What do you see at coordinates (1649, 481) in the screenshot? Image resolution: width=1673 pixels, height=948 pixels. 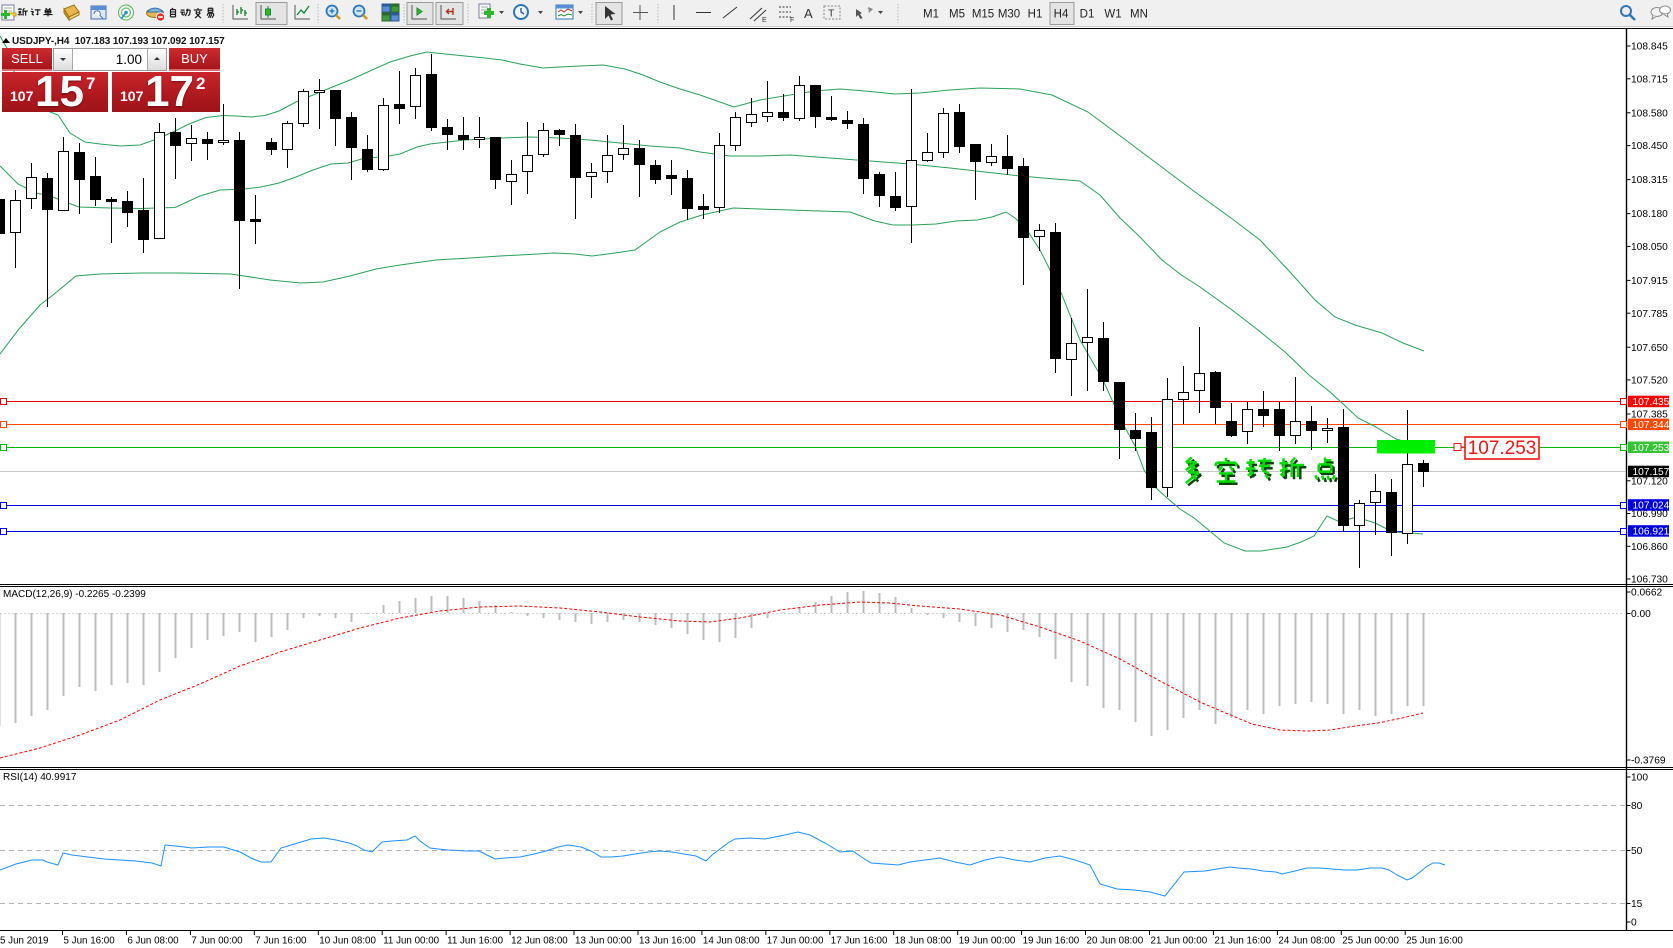 I see `svg-text: 107.120` at bounding box center [1649, 481].